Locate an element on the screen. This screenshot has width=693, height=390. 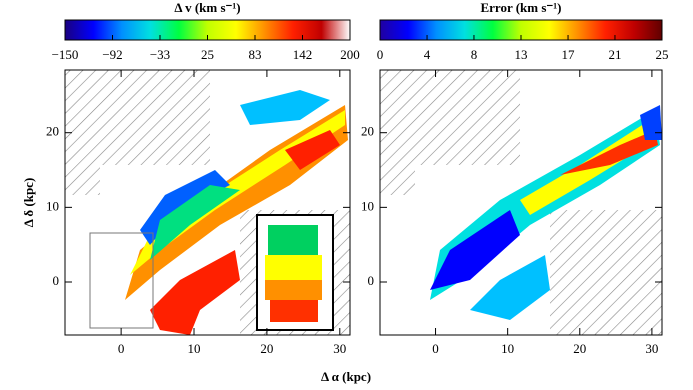
colorbar-tick-label: 21 is located at coordinates (614, 54).